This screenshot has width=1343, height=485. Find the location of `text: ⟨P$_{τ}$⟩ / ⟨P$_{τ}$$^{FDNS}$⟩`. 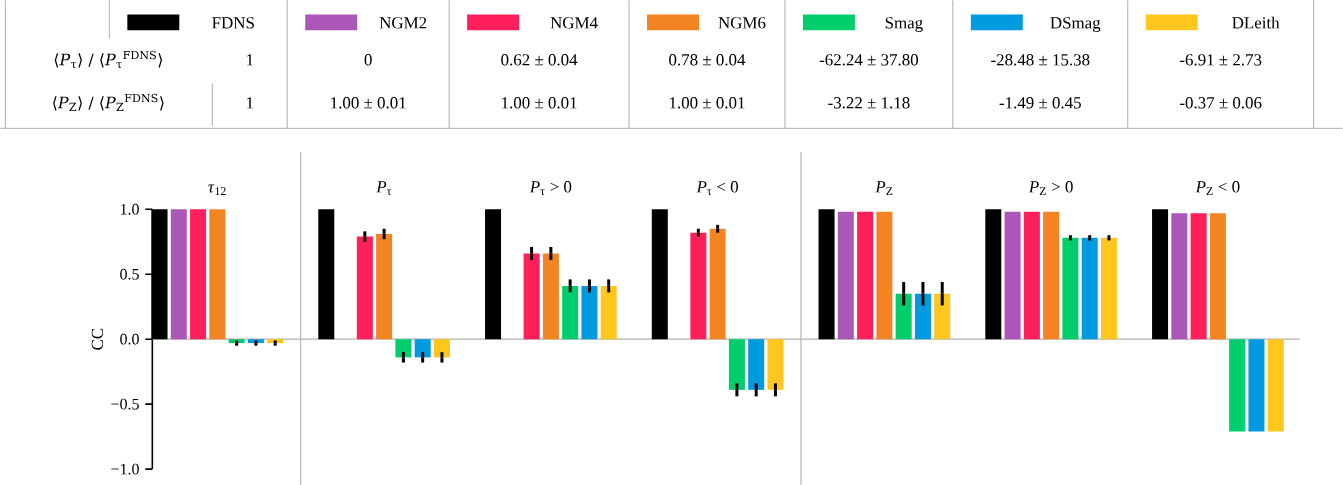

text: ⟨P$_{τ}$⟩ / ⟨P$_{τ}$$^{FDNS}$⟩ is located at coordinates (108, 59).